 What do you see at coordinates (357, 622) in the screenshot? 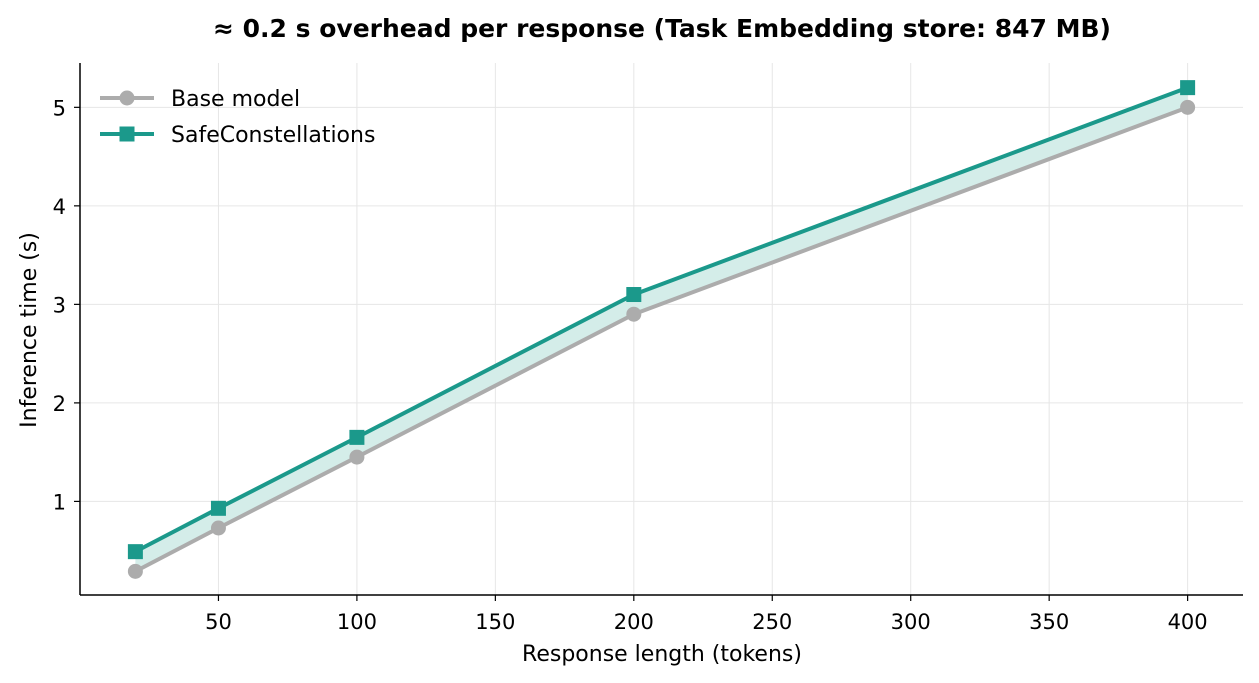
I see `x-tick-label: 100` at bounding box center [357, 622].